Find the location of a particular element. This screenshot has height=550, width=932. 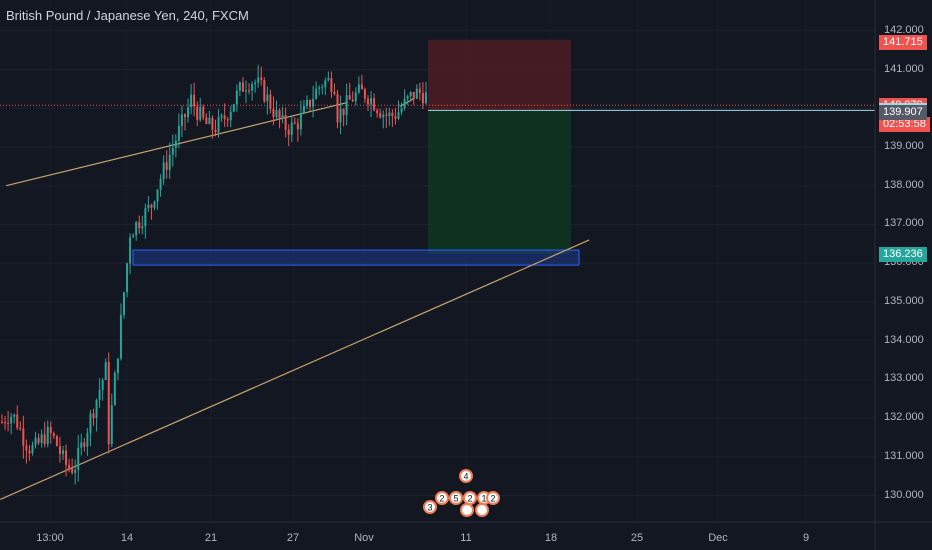

price-tick-label: 142.000 is located at coordinates (904, 29).